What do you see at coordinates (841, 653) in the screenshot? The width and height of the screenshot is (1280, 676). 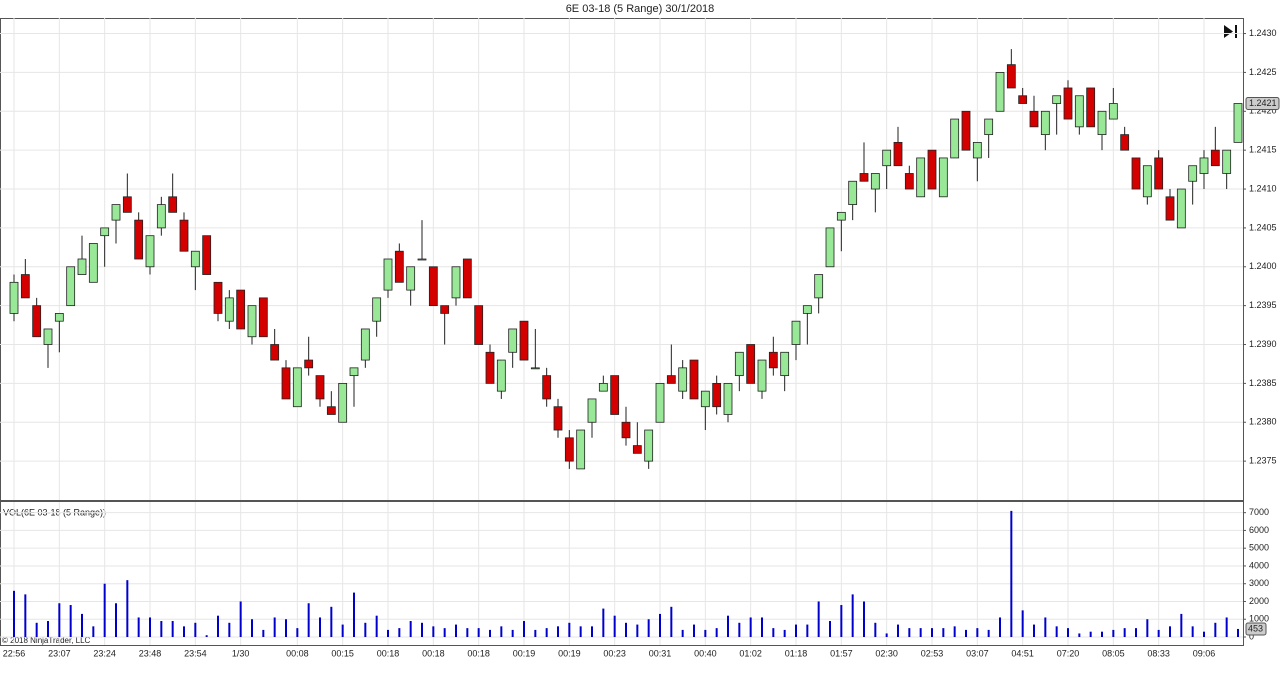 I see `x-tick-label: 01:57` at bounding box center [841, 653].